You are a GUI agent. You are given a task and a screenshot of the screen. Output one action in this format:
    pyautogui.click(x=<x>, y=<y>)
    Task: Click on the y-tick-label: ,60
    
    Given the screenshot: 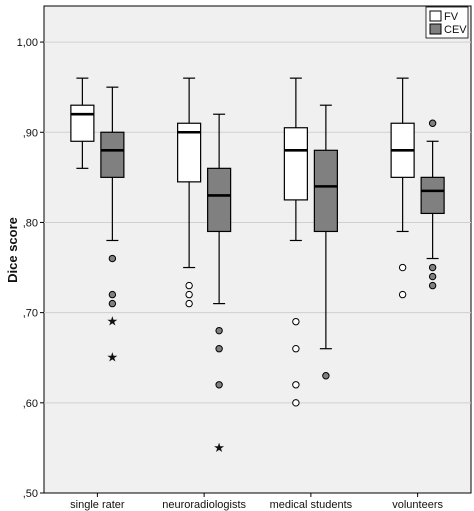 What is the action you would take?
    pyautogui.click(x=30, y=404)
    